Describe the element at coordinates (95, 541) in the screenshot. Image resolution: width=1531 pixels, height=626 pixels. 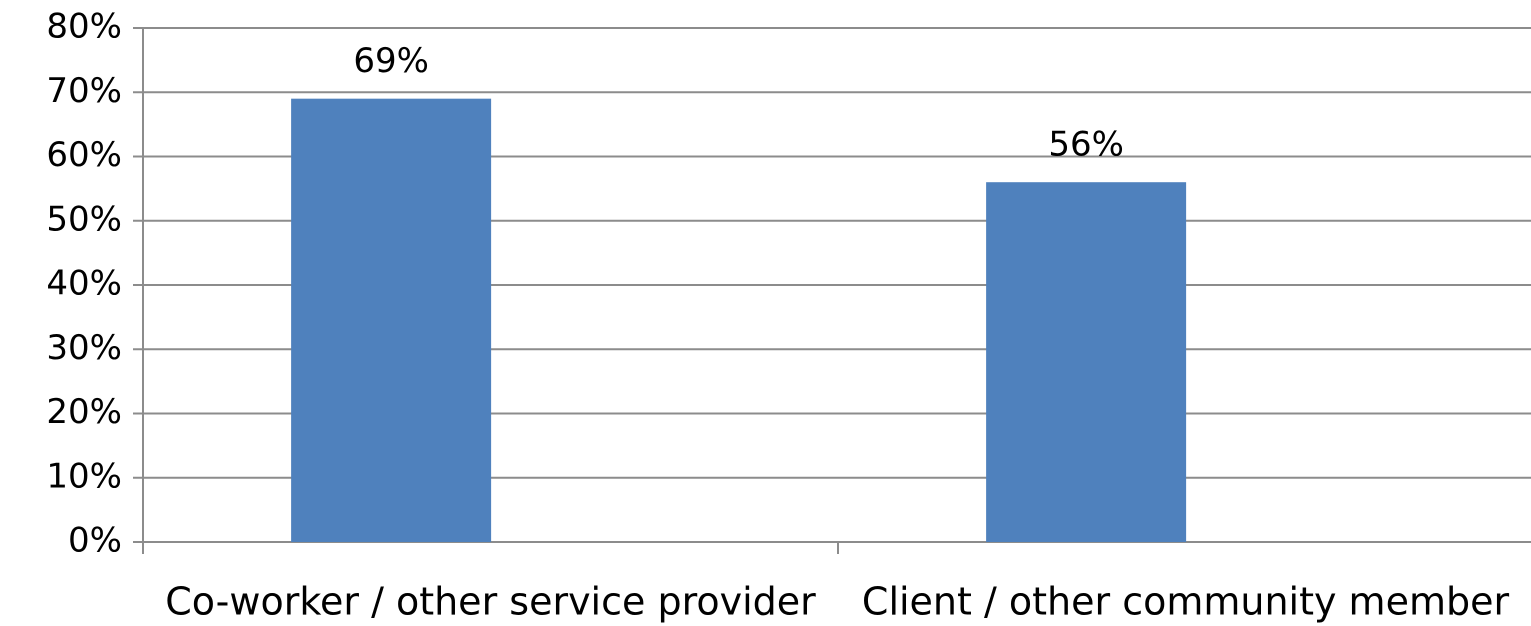
I see `y-tick-label: 0%` at that location.